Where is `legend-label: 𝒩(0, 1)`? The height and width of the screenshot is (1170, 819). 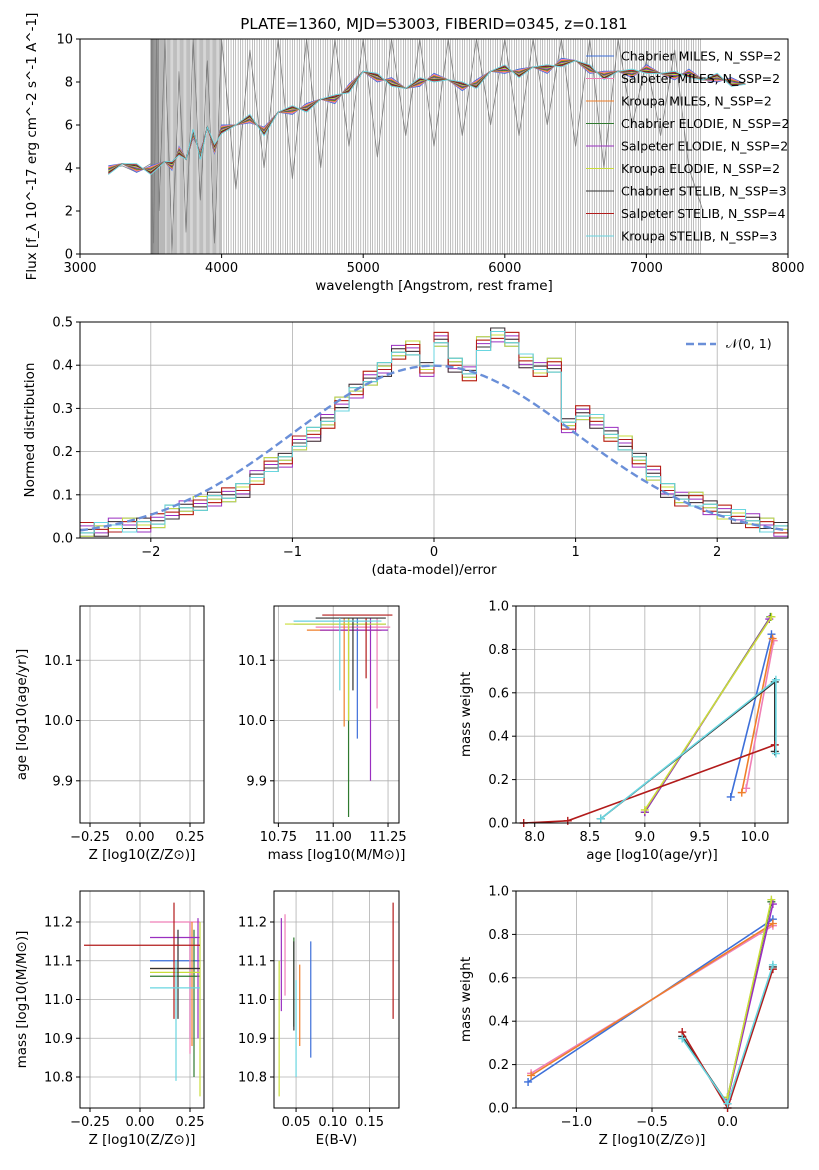
legend-label: 𝒩(0, 1) is located at coordinates (749, 343).